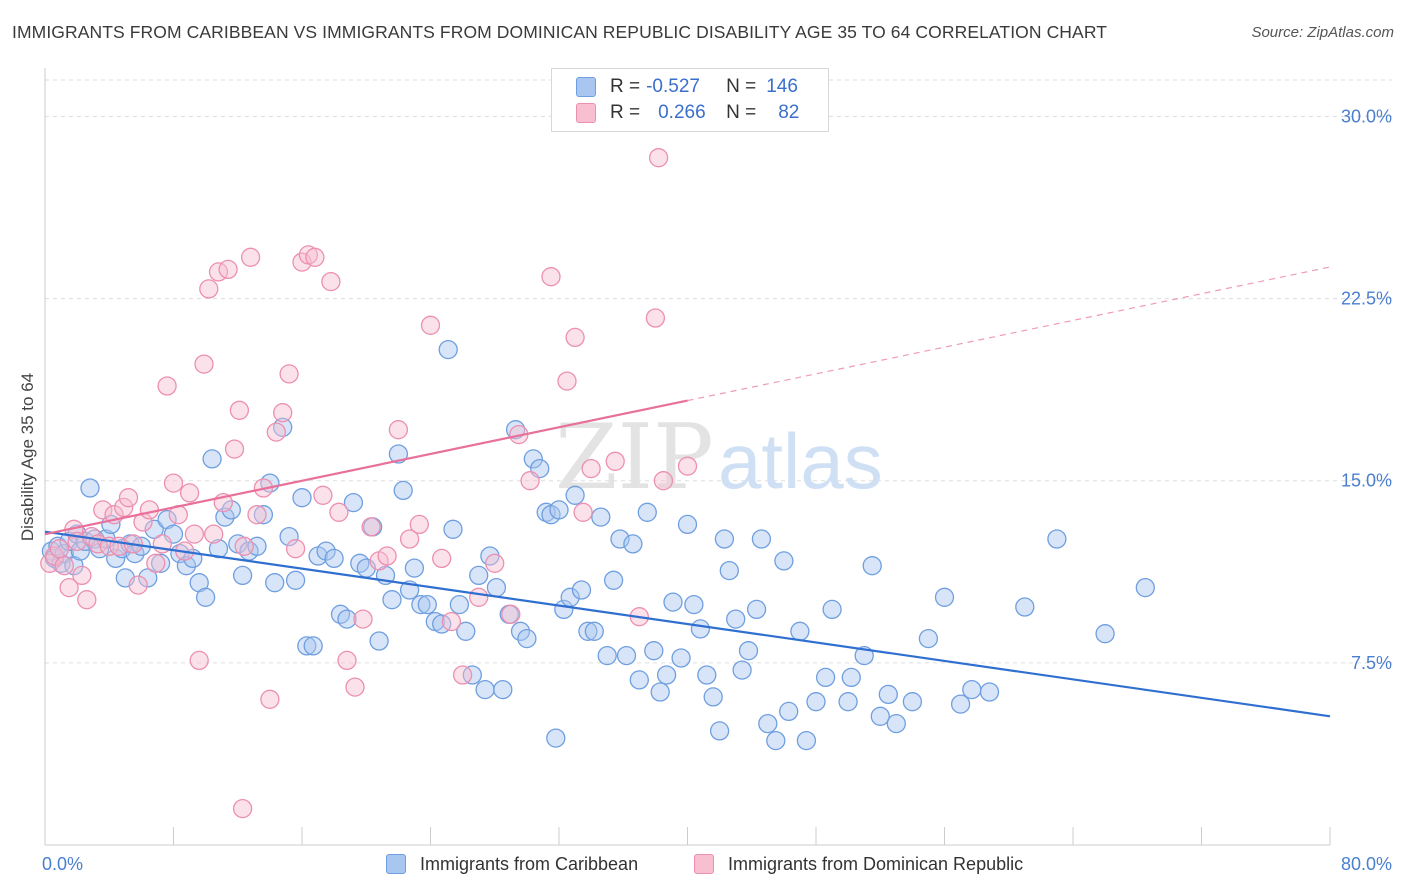  What do you see at coordinates (687, 113) in the screenshot?
I see `legend-row-dominican: R = 0.266 N = 82` at bounding box center [687, 113].